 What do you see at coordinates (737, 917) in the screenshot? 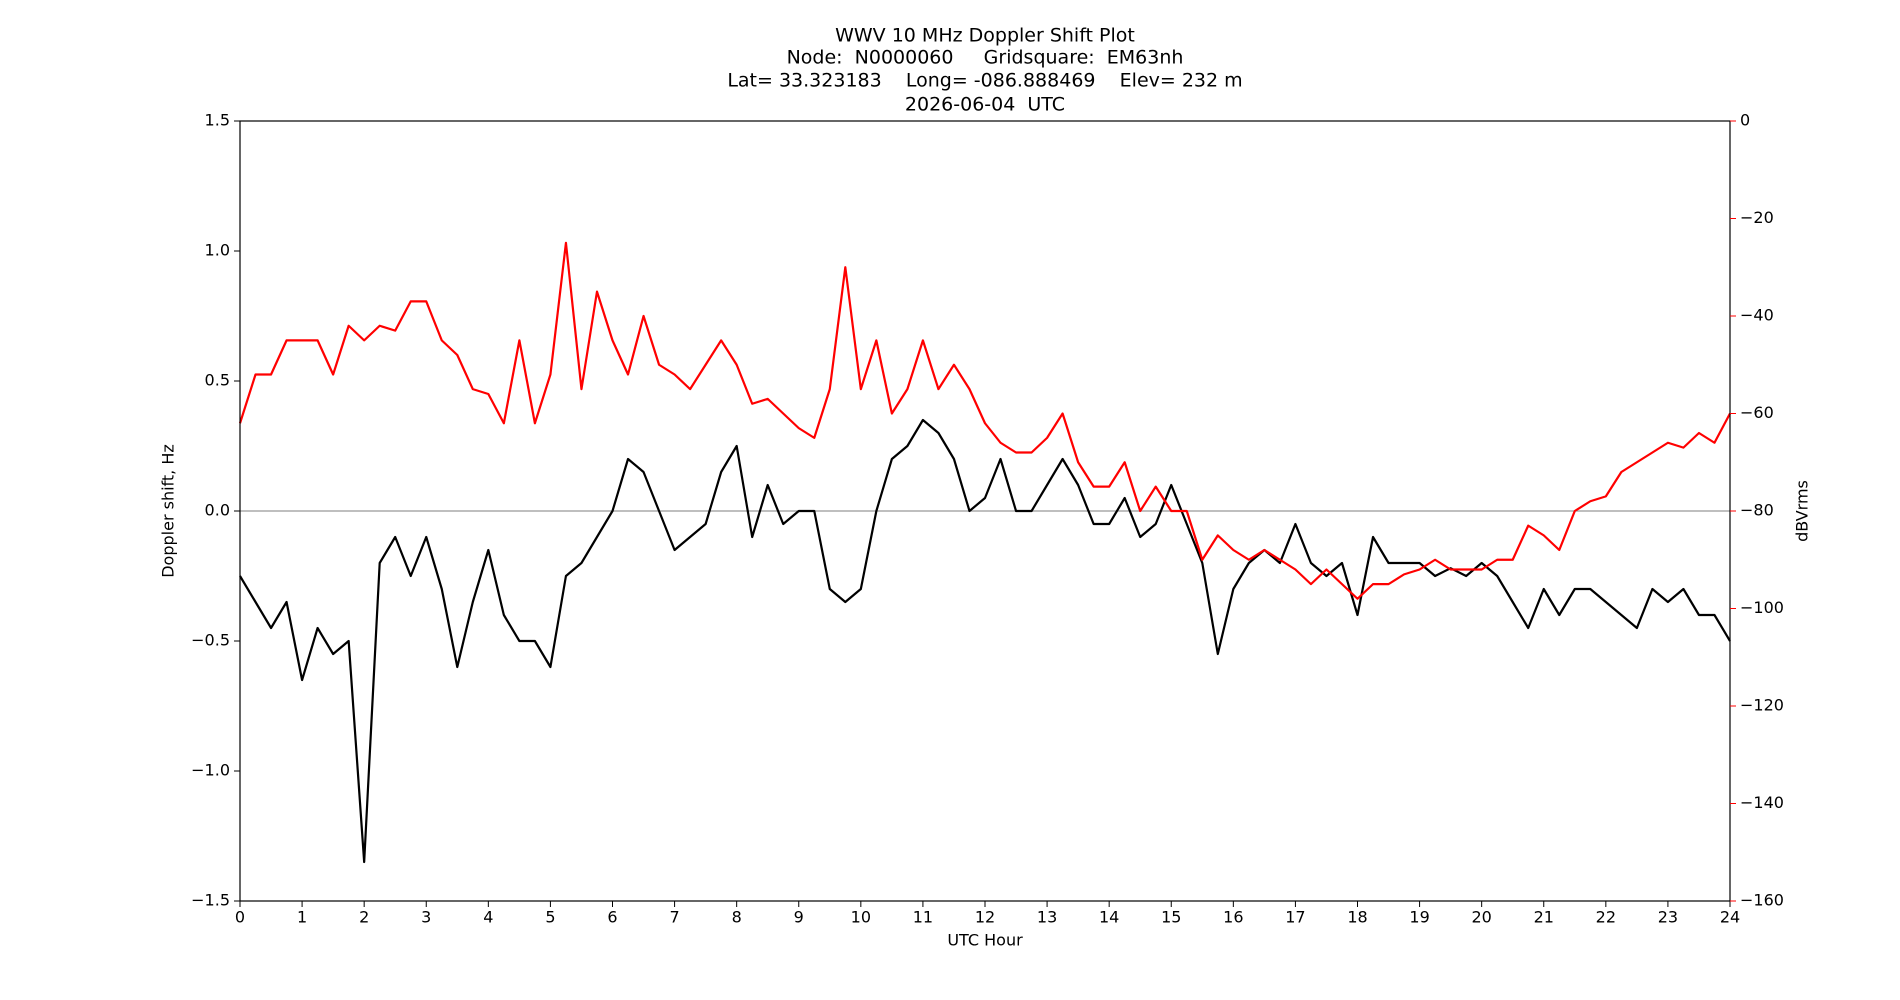
I see `x-tick-label: 8` at bounding box center [737, 917].